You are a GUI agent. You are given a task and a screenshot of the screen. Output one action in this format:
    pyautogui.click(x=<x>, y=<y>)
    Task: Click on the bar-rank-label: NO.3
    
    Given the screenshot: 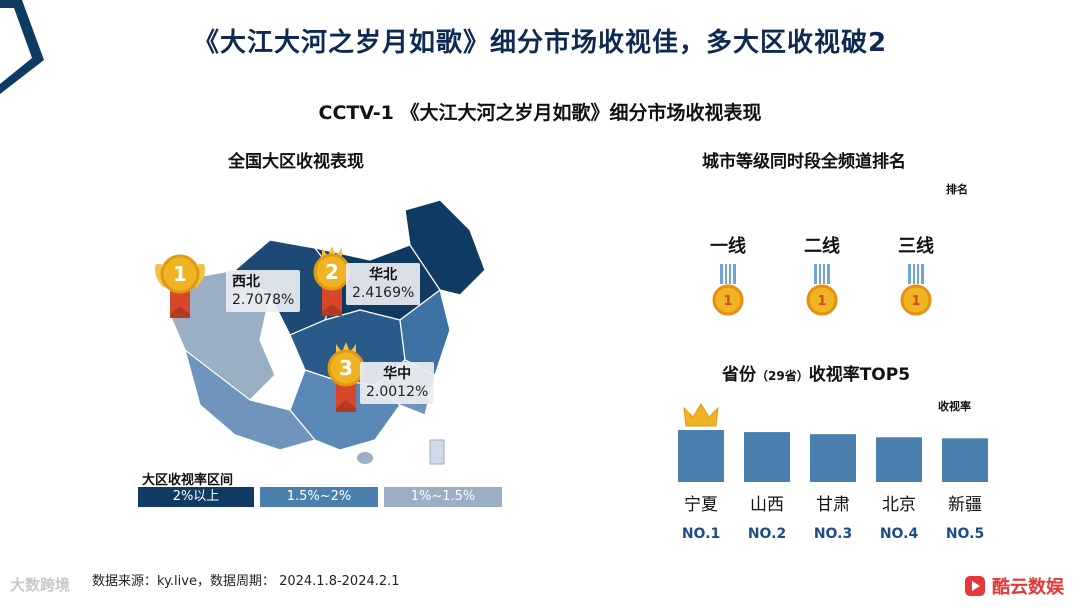 What is the action you would take?
    pyautogui.click(x=833, y=534)
    